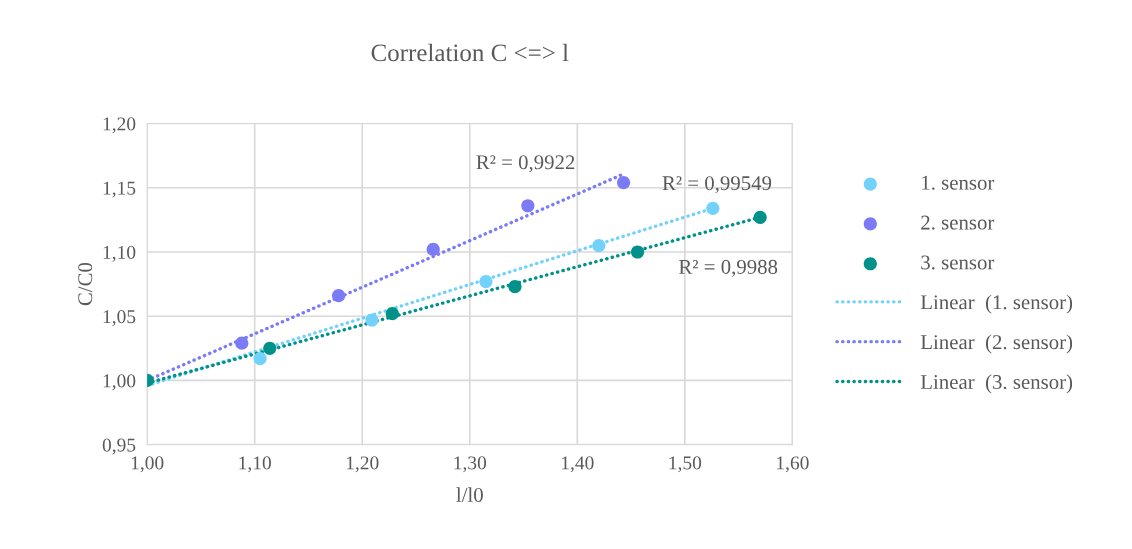 The width and height of the screenshot is (1132, 549). What do you see at coordinates (362, 464) in the screenshot?
I see `x-tick-label: 1,20` at bounding box center [362, 464].